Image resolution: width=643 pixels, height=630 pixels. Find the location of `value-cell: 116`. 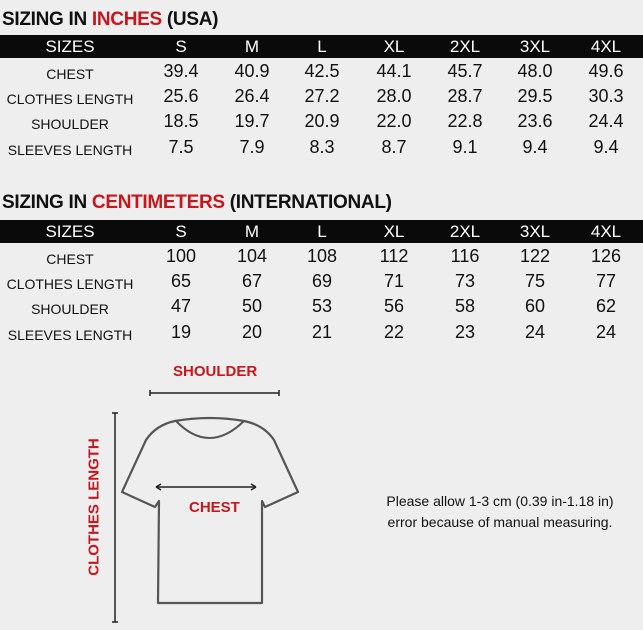

value-cell: 116 is located at coordinates (465, 256).